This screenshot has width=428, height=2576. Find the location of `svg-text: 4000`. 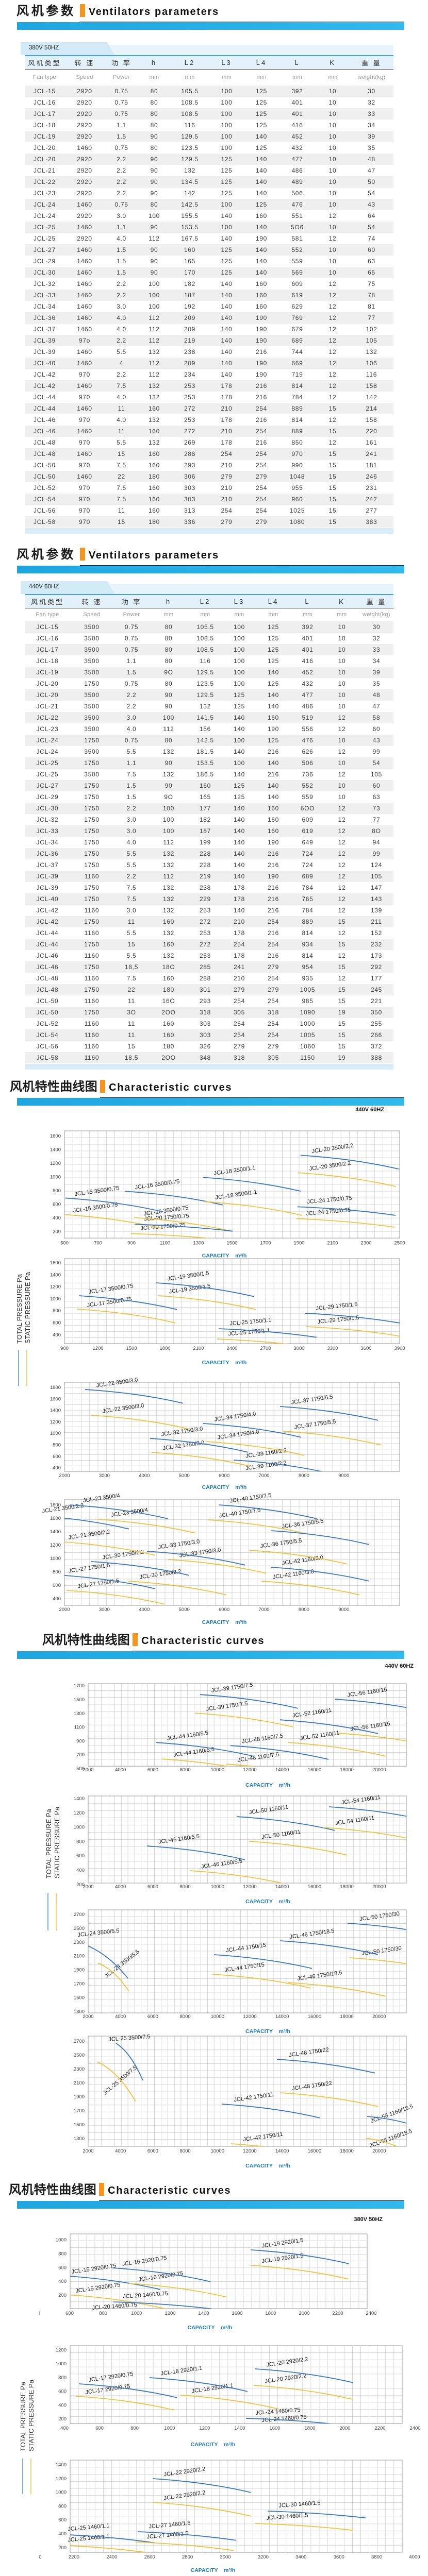

svg-text: 4000 is located at coordinates (144, 1476).